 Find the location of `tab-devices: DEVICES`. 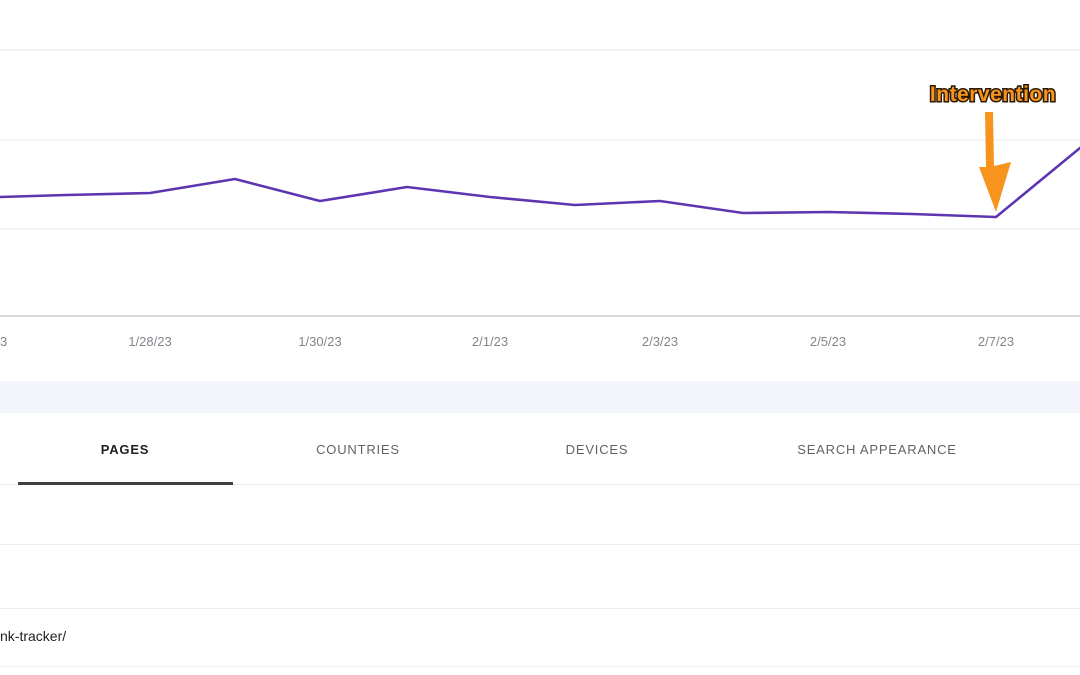

tab-devices: DEVICES is located at coordinates (597, 449).